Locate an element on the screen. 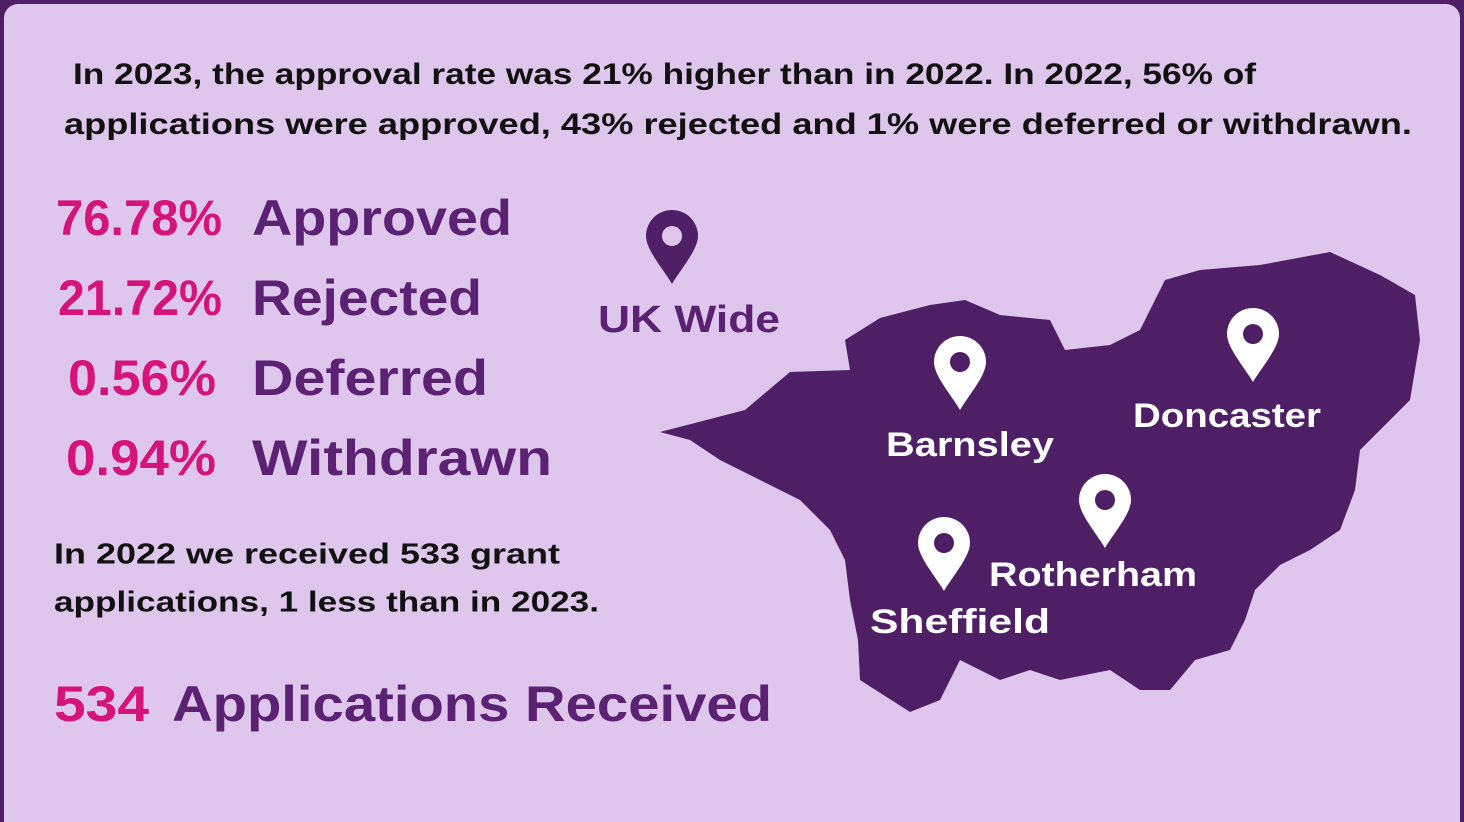 This screenshot has height=822, width=1464. total-label: Applications Received is located at coordinates (472, 704).